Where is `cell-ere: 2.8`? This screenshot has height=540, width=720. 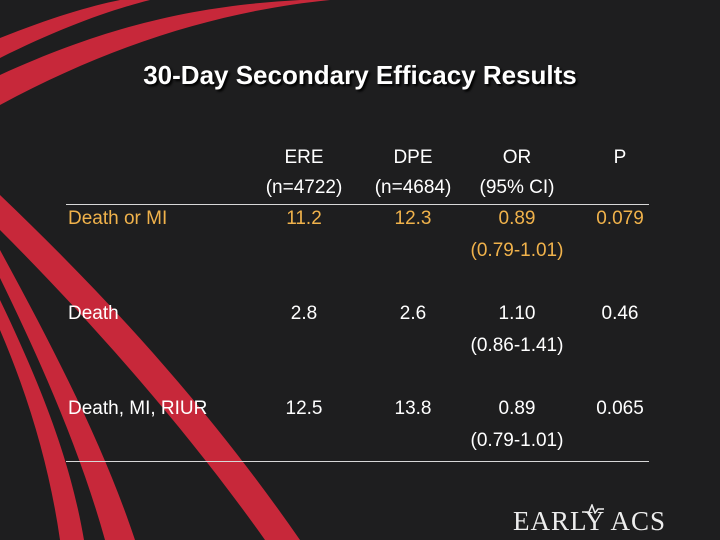
cell-ere: 2.8 is located at coordinates (304, 313).